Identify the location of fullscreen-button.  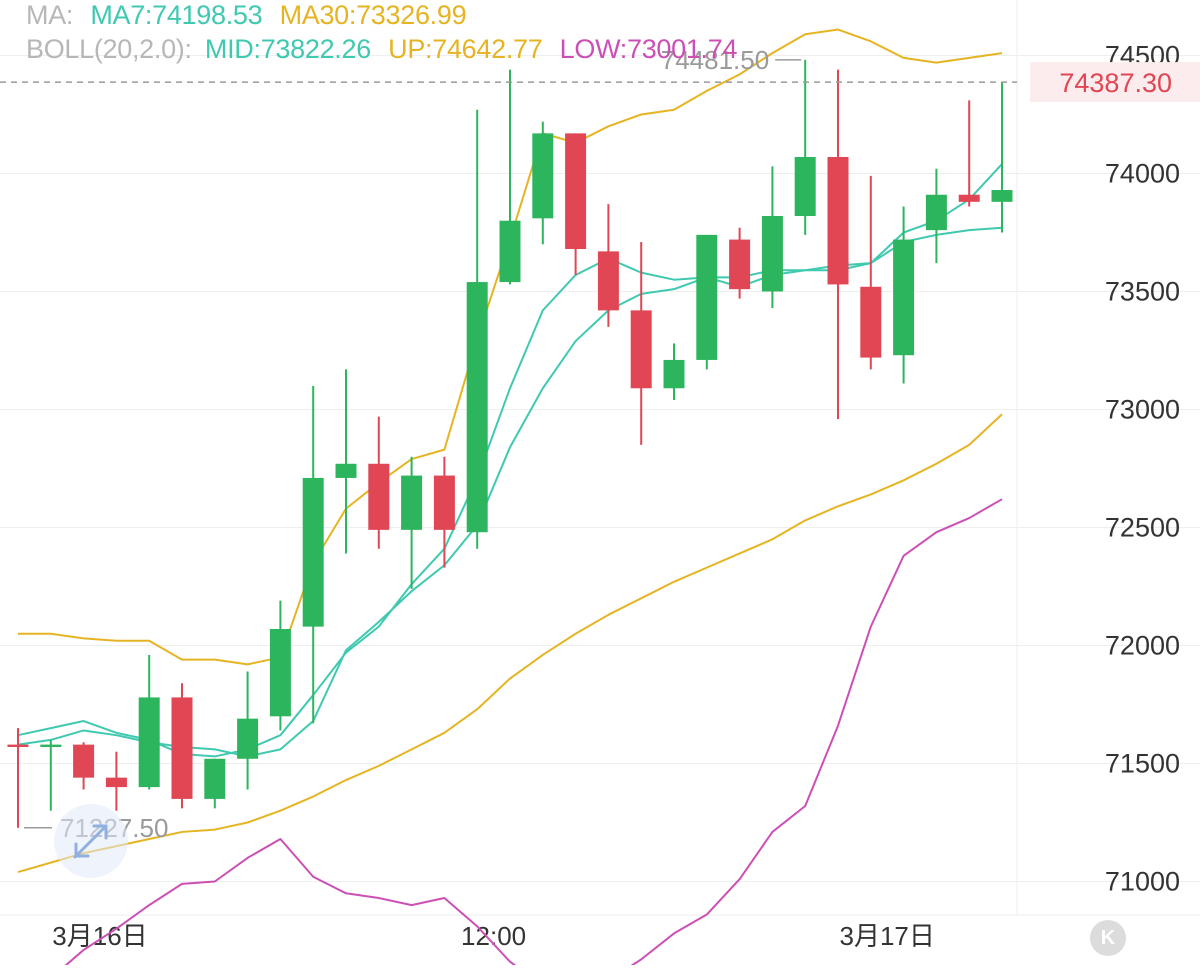
(91, 841).